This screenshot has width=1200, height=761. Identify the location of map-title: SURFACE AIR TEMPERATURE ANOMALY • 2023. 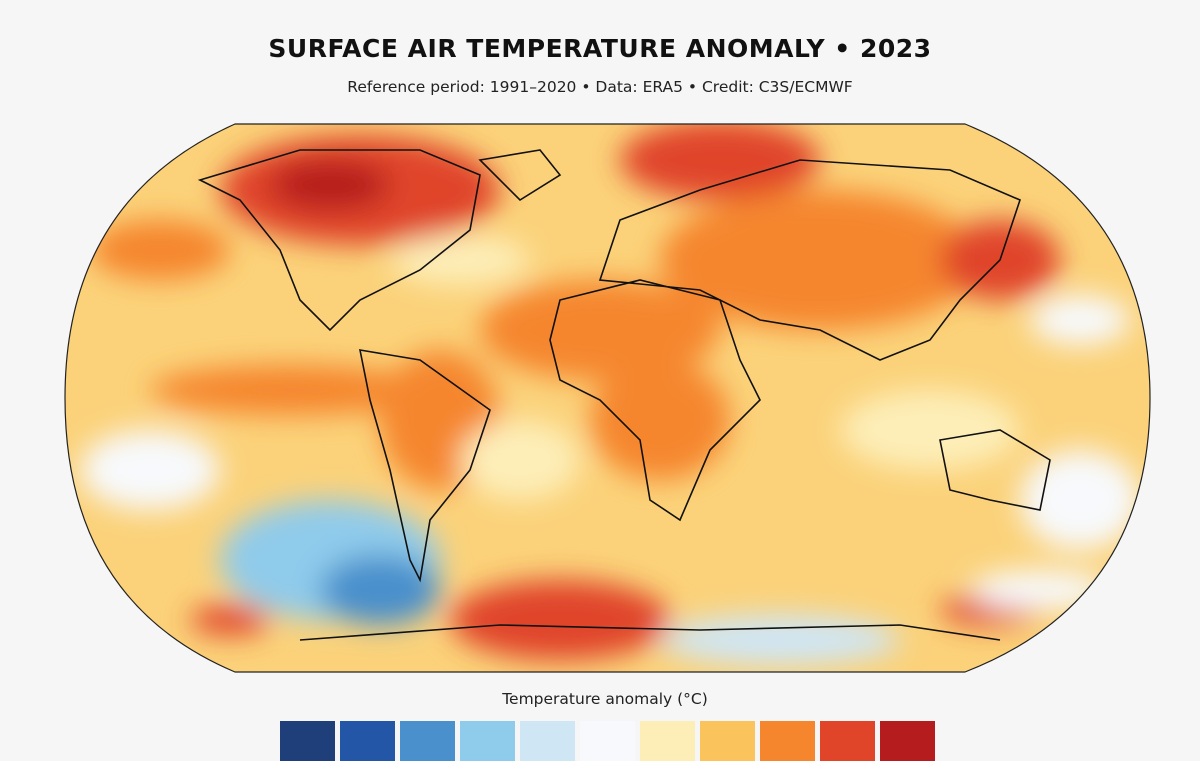
(600, 48).